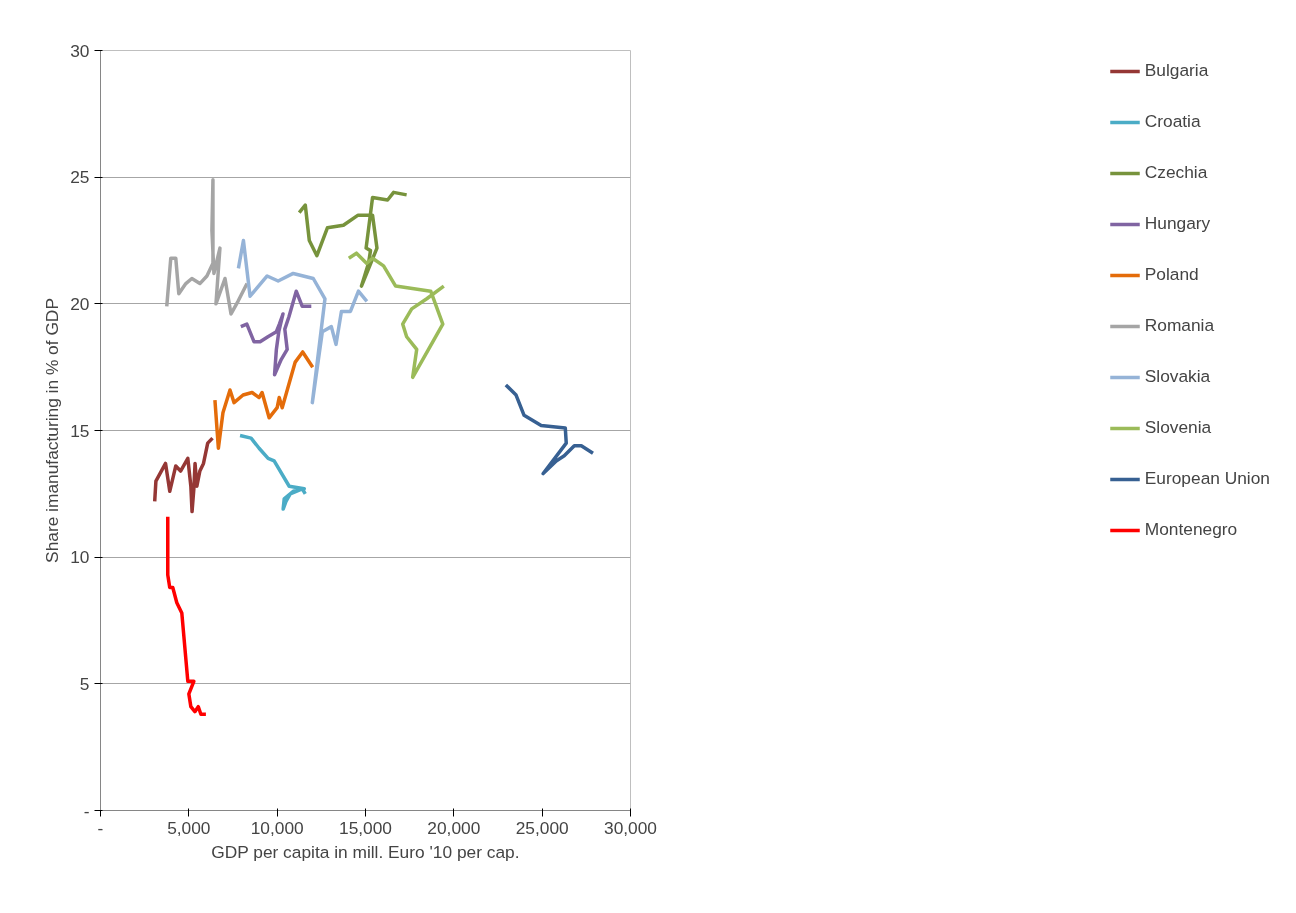 This screenshot has width=1296, height=913. I want to click on x-tick-label: 15,000, so click(365, 827).